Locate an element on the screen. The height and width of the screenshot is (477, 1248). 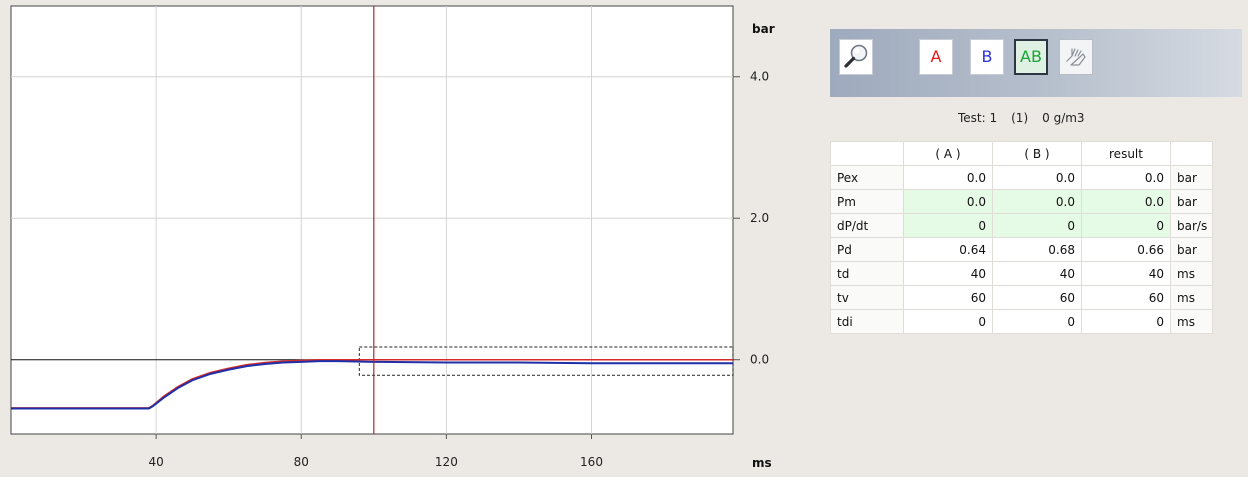
header-unit is located at coordinates (1191, 153).